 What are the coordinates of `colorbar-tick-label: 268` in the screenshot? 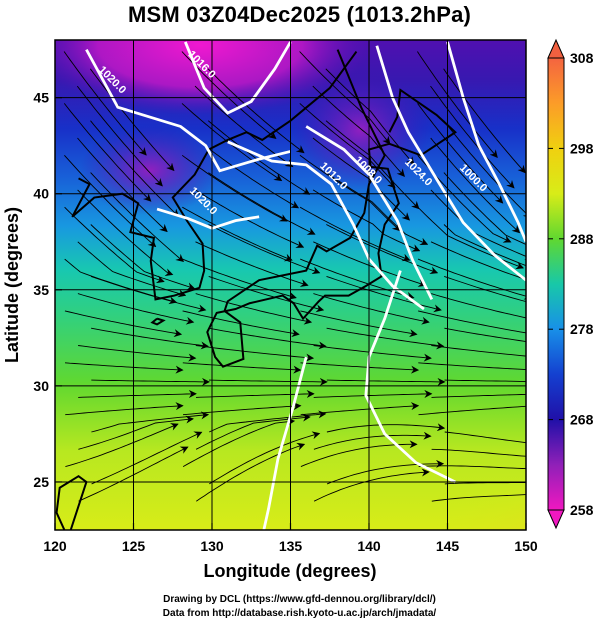 It's located at (582, 420).